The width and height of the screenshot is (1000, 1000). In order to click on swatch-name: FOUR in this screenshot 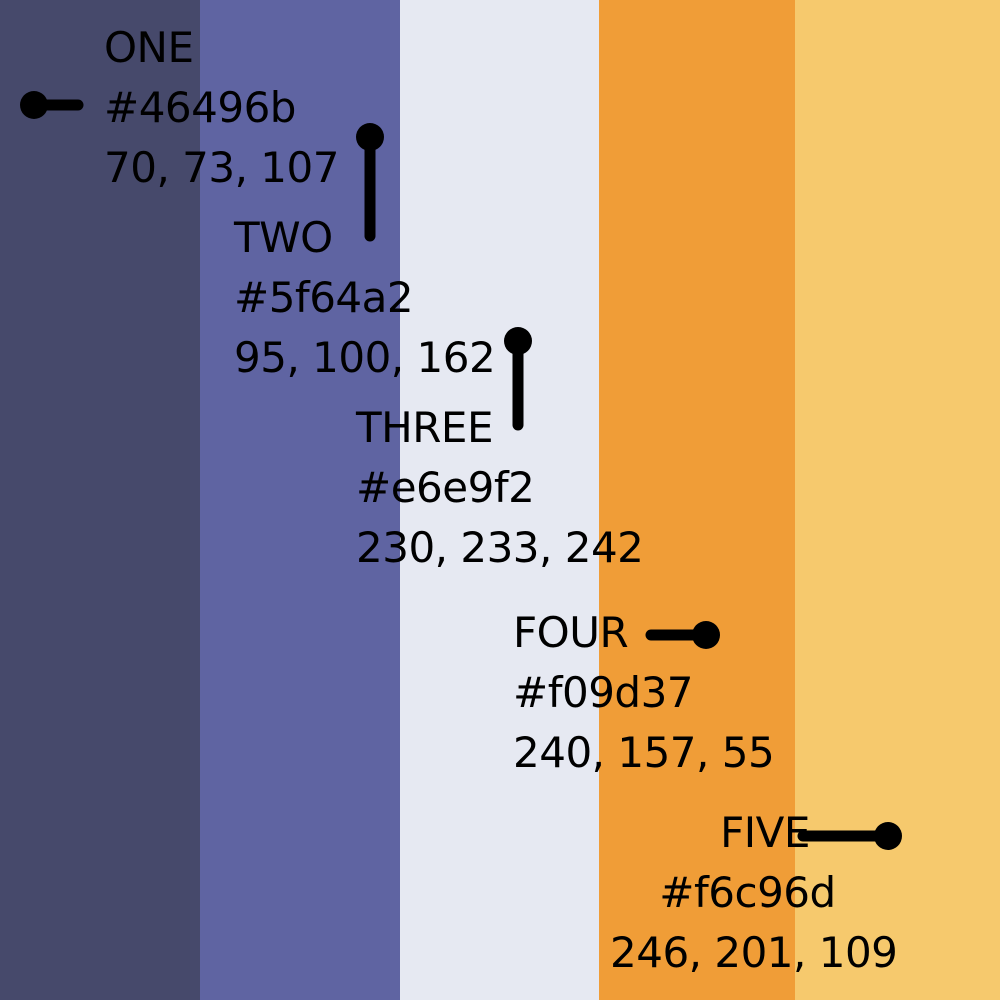, I will do `click(571, 632)`.